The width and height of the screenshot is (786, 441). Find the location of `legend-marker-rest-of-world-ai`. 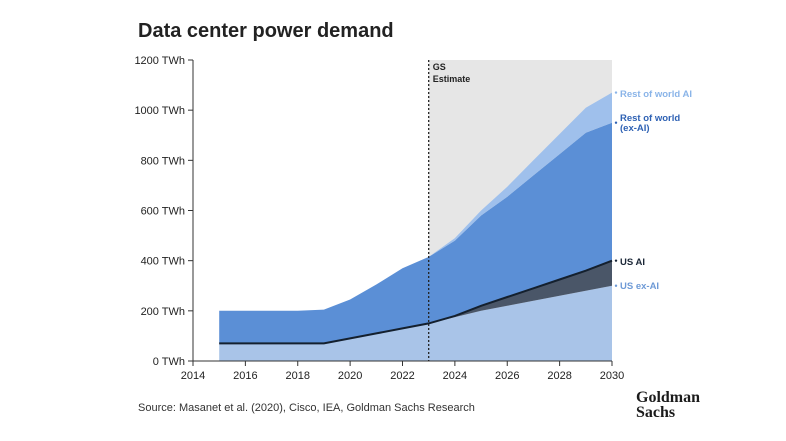

legend-marker-rest-of-world-ai is located at coordinates (616, 92).